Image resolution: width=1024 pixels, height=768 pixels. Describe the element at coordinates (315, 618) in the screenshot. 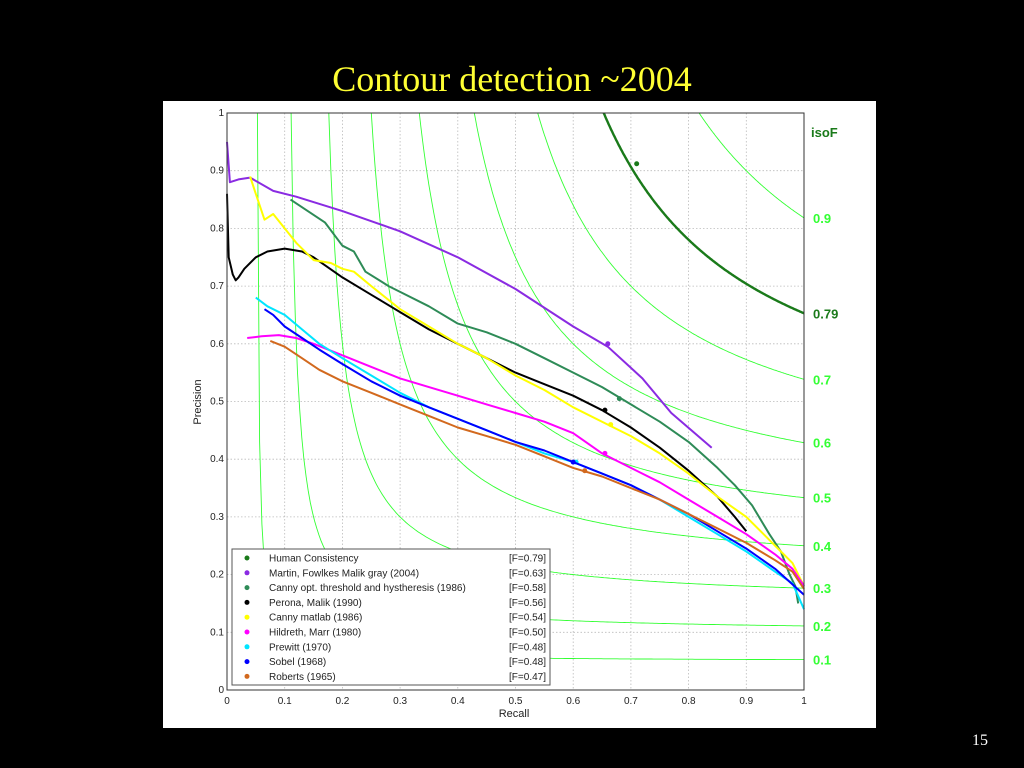

I see `legend-label: Canny matlab (1986)` at that location.